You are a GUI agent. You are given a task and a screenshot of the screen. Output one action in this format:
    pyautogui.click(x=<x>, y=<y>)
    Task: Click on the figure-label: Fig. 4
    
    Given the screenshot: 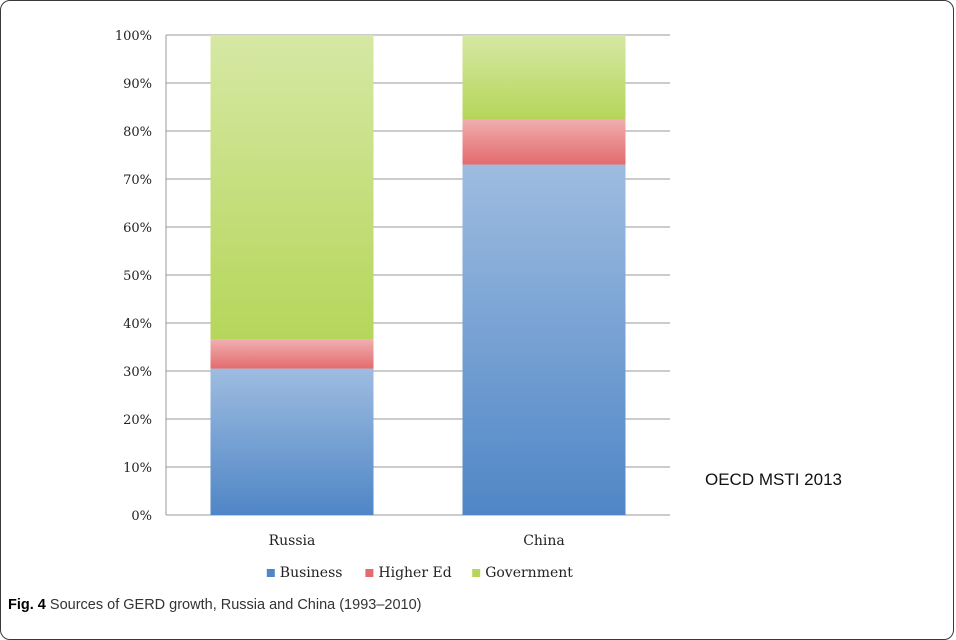 What is the action you would take?
    pyautogui.click(x=27, y=605)
    